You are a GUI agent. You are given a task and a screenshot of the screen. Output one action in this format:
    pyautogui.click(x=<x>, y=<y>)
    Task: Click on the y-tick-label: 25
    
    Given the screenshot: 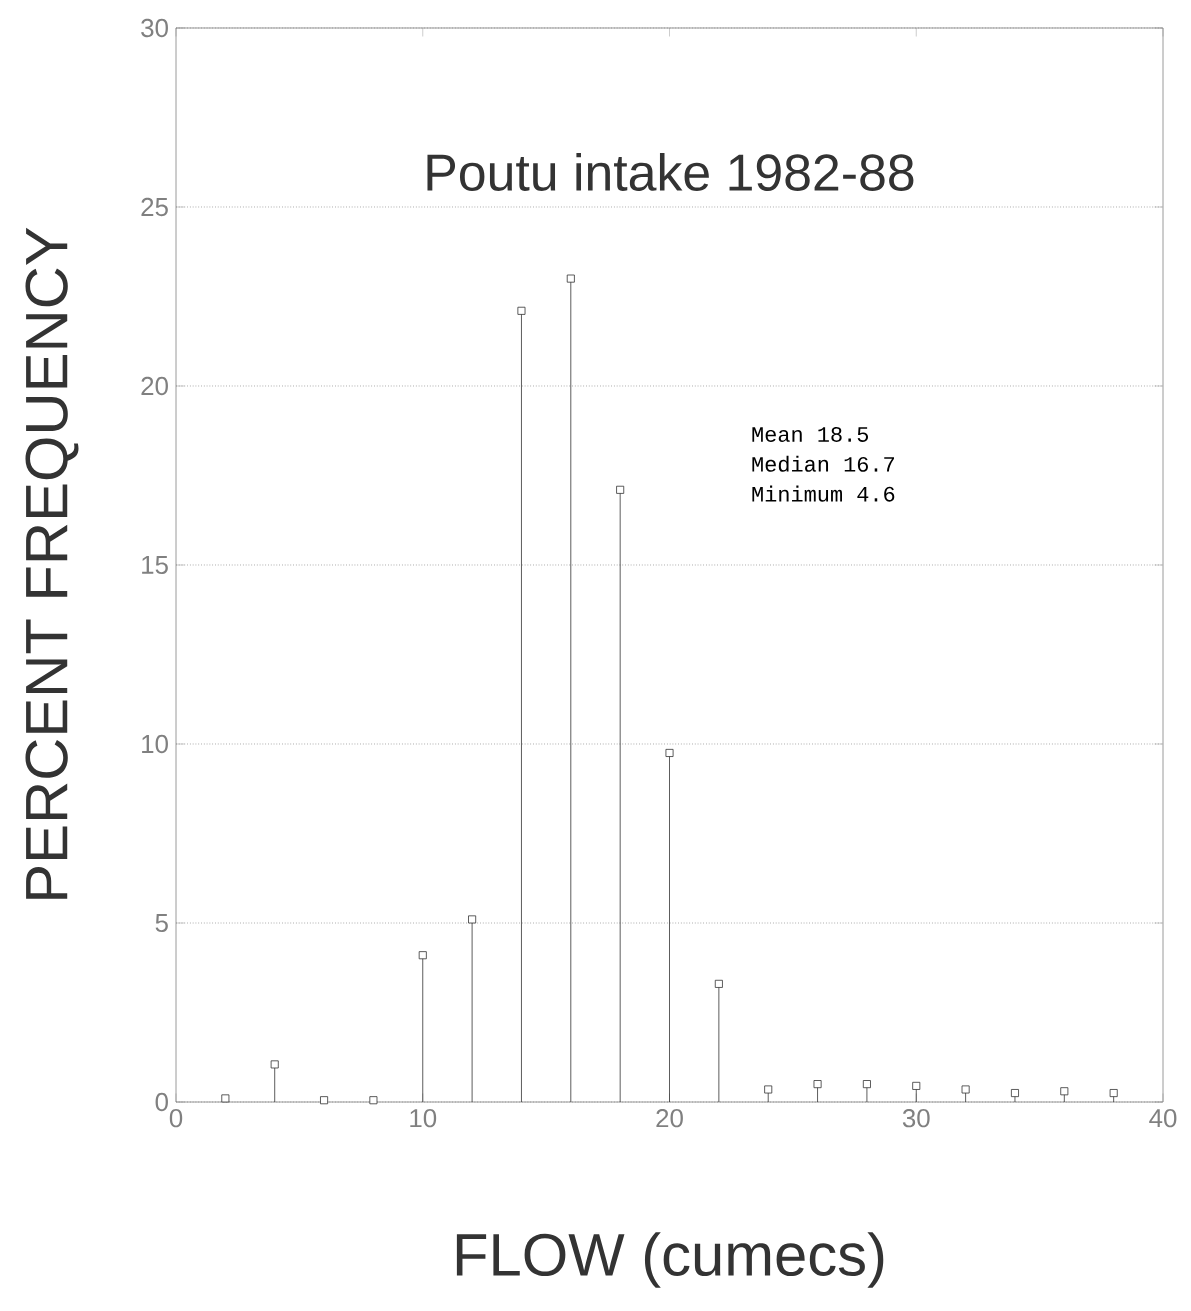 What is the action you would take?
    pyautogui.click(x=154, y=207)
    